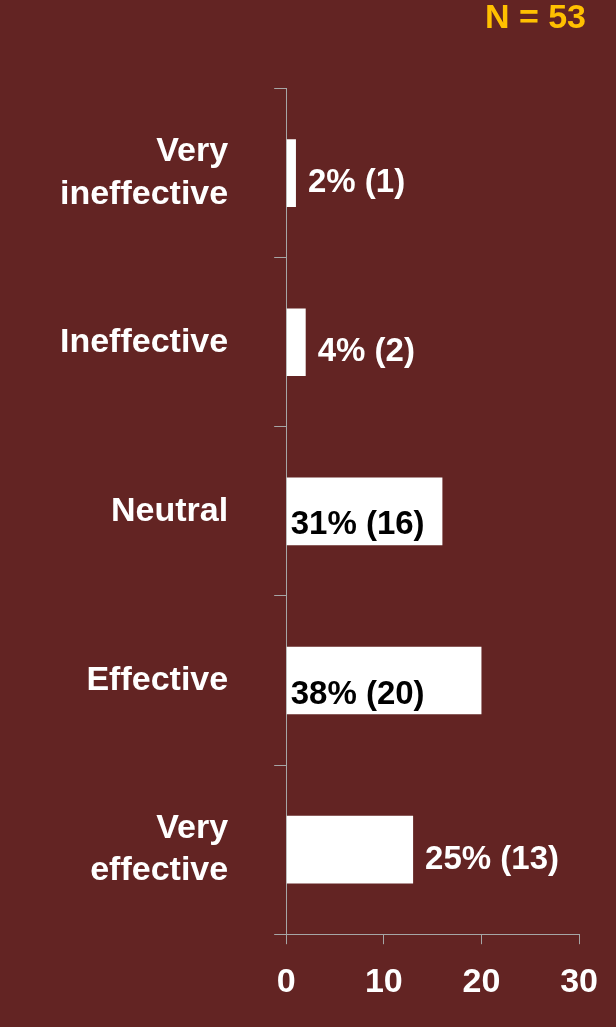 This screenshot has width=616, height=1027. I want to click on y-tick-label: Very ineffective, so click(144, 170).